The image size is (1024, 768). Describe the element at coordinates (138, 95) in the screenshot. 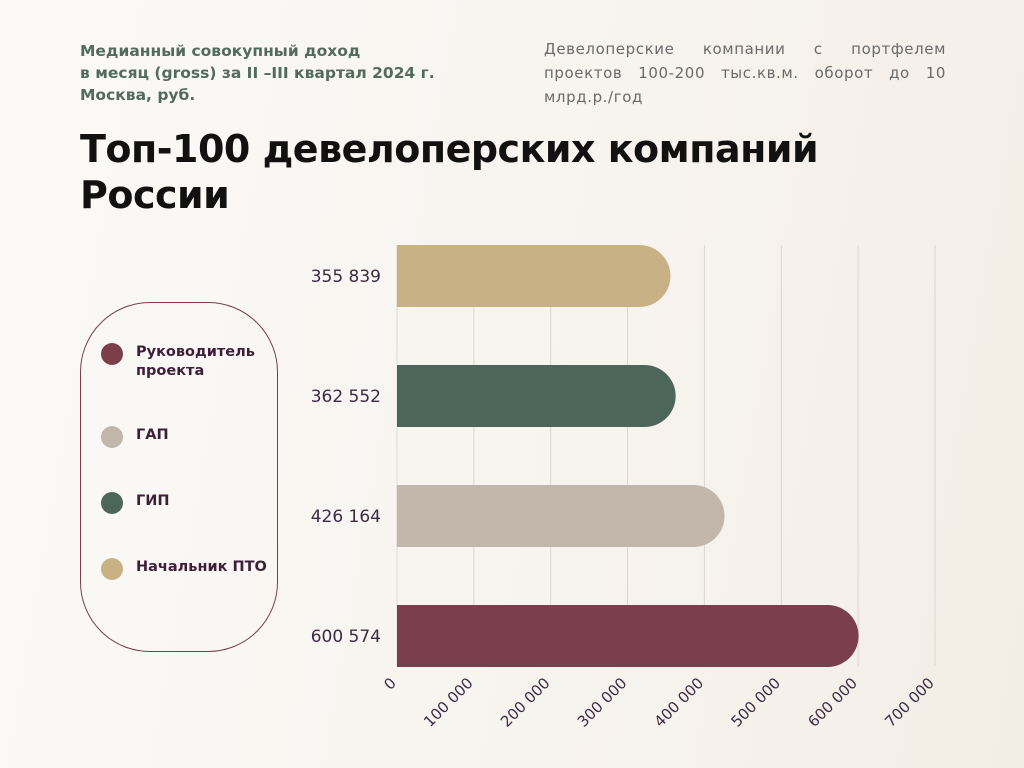

I see `subtitle-line-3: Москва, руб.` at that location.